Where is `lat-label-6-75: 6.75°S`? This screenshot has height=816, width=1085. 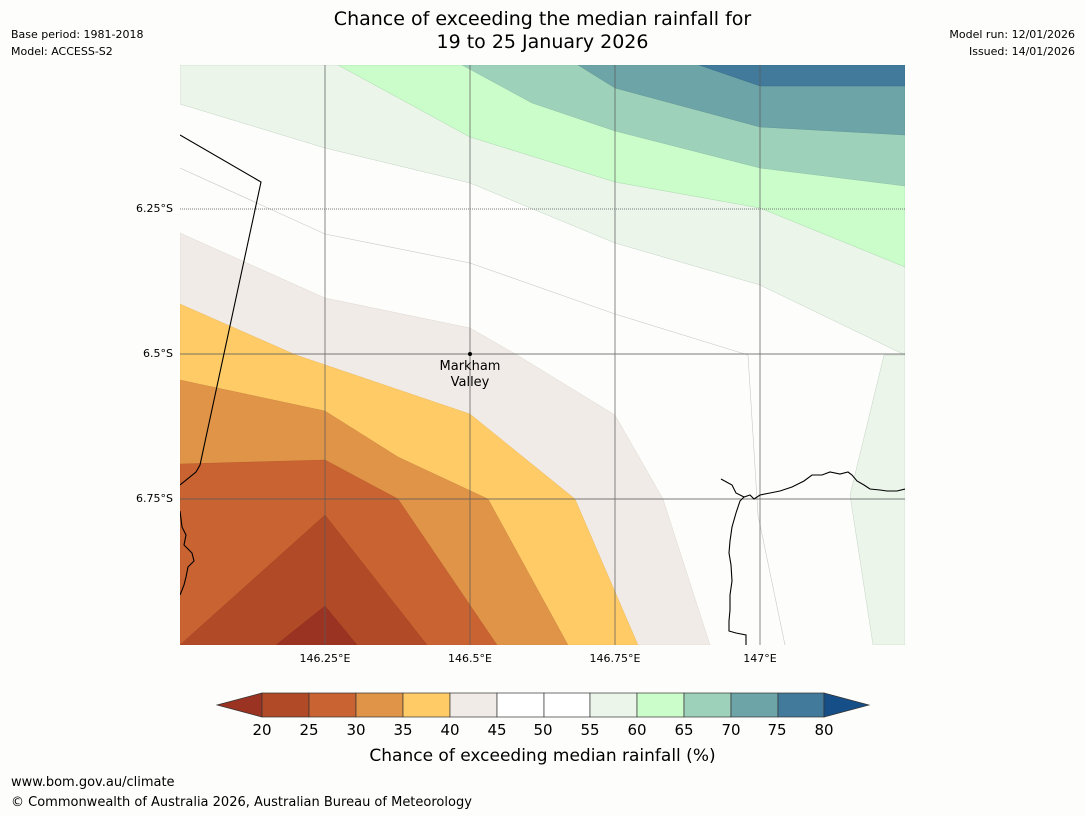 lat-label-6-75: 6.75°S is located at coordinates (154, 498).